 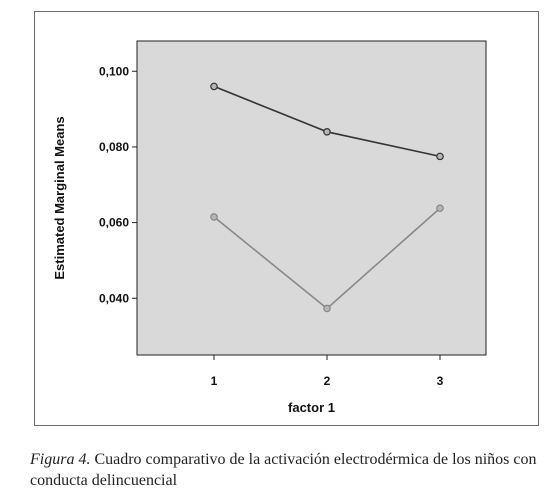 I want to click on caption-label: Figura 4., so click(x=60, y=459).